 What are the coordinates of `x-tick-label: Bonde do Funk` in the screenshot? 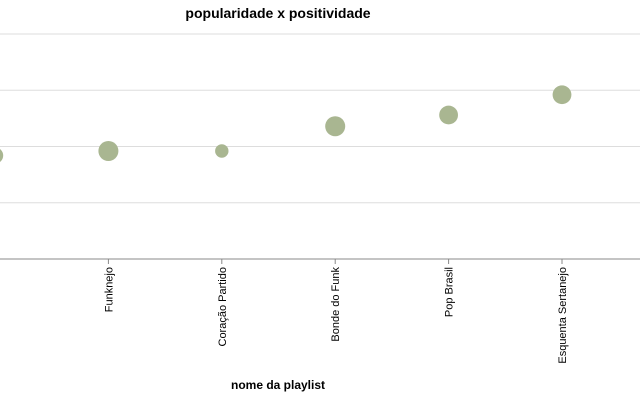 It's located at (336, 304).